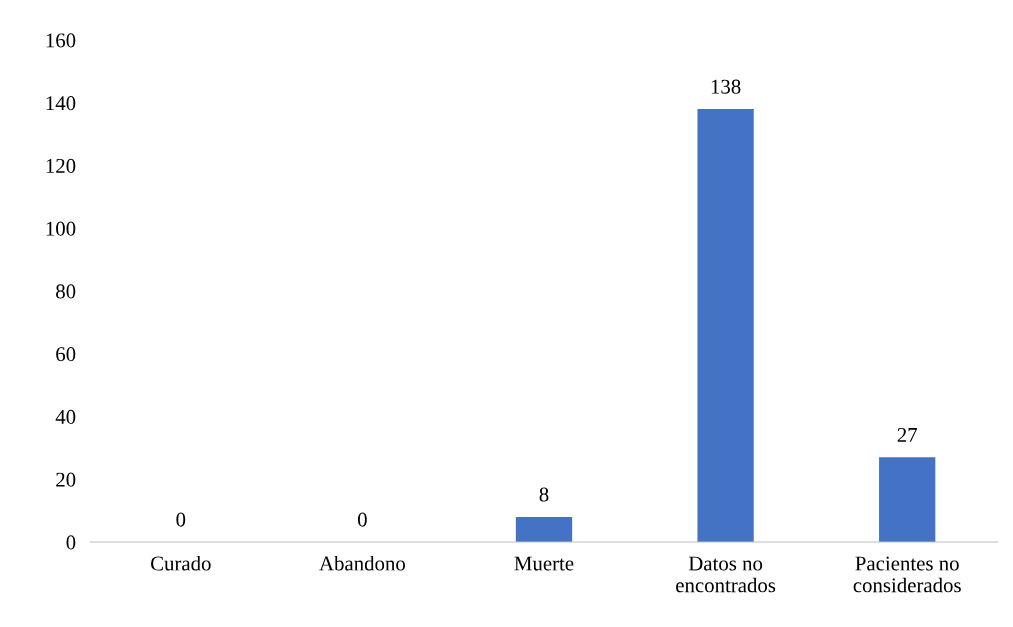 Image resolution: width=1013 pixels, height=627 pixels. Describe the element at coordinates (61, 40) in the screenshot. I see `y-tick-label: 160` at that location.